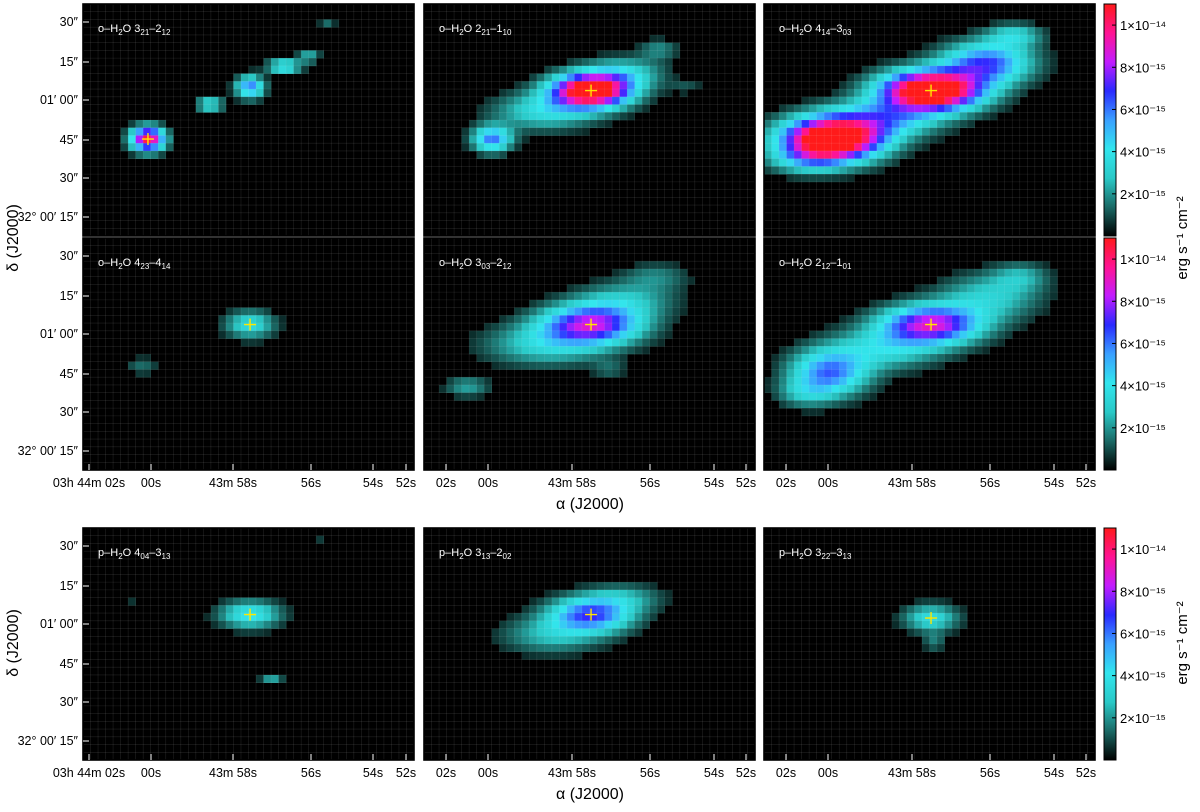  What do you see at coordinates (144, 266) in the screenshot?
I see `label-part: 23` at bounding box center [144, 266].